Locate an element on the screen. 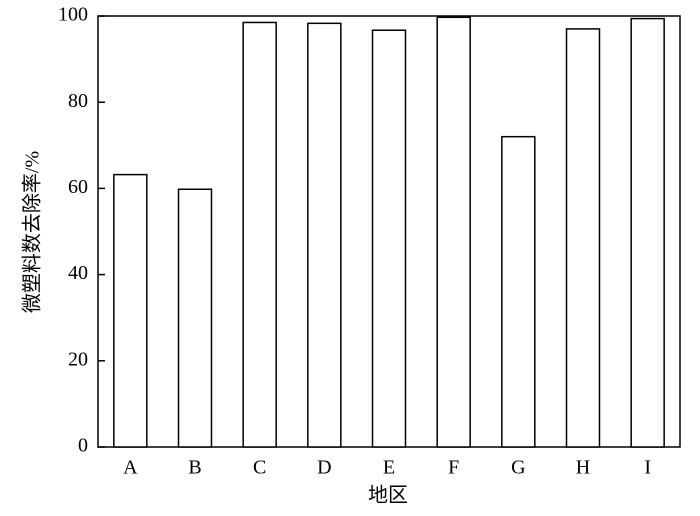  y-tick-label: 40 is located at coordinates (78, 273).